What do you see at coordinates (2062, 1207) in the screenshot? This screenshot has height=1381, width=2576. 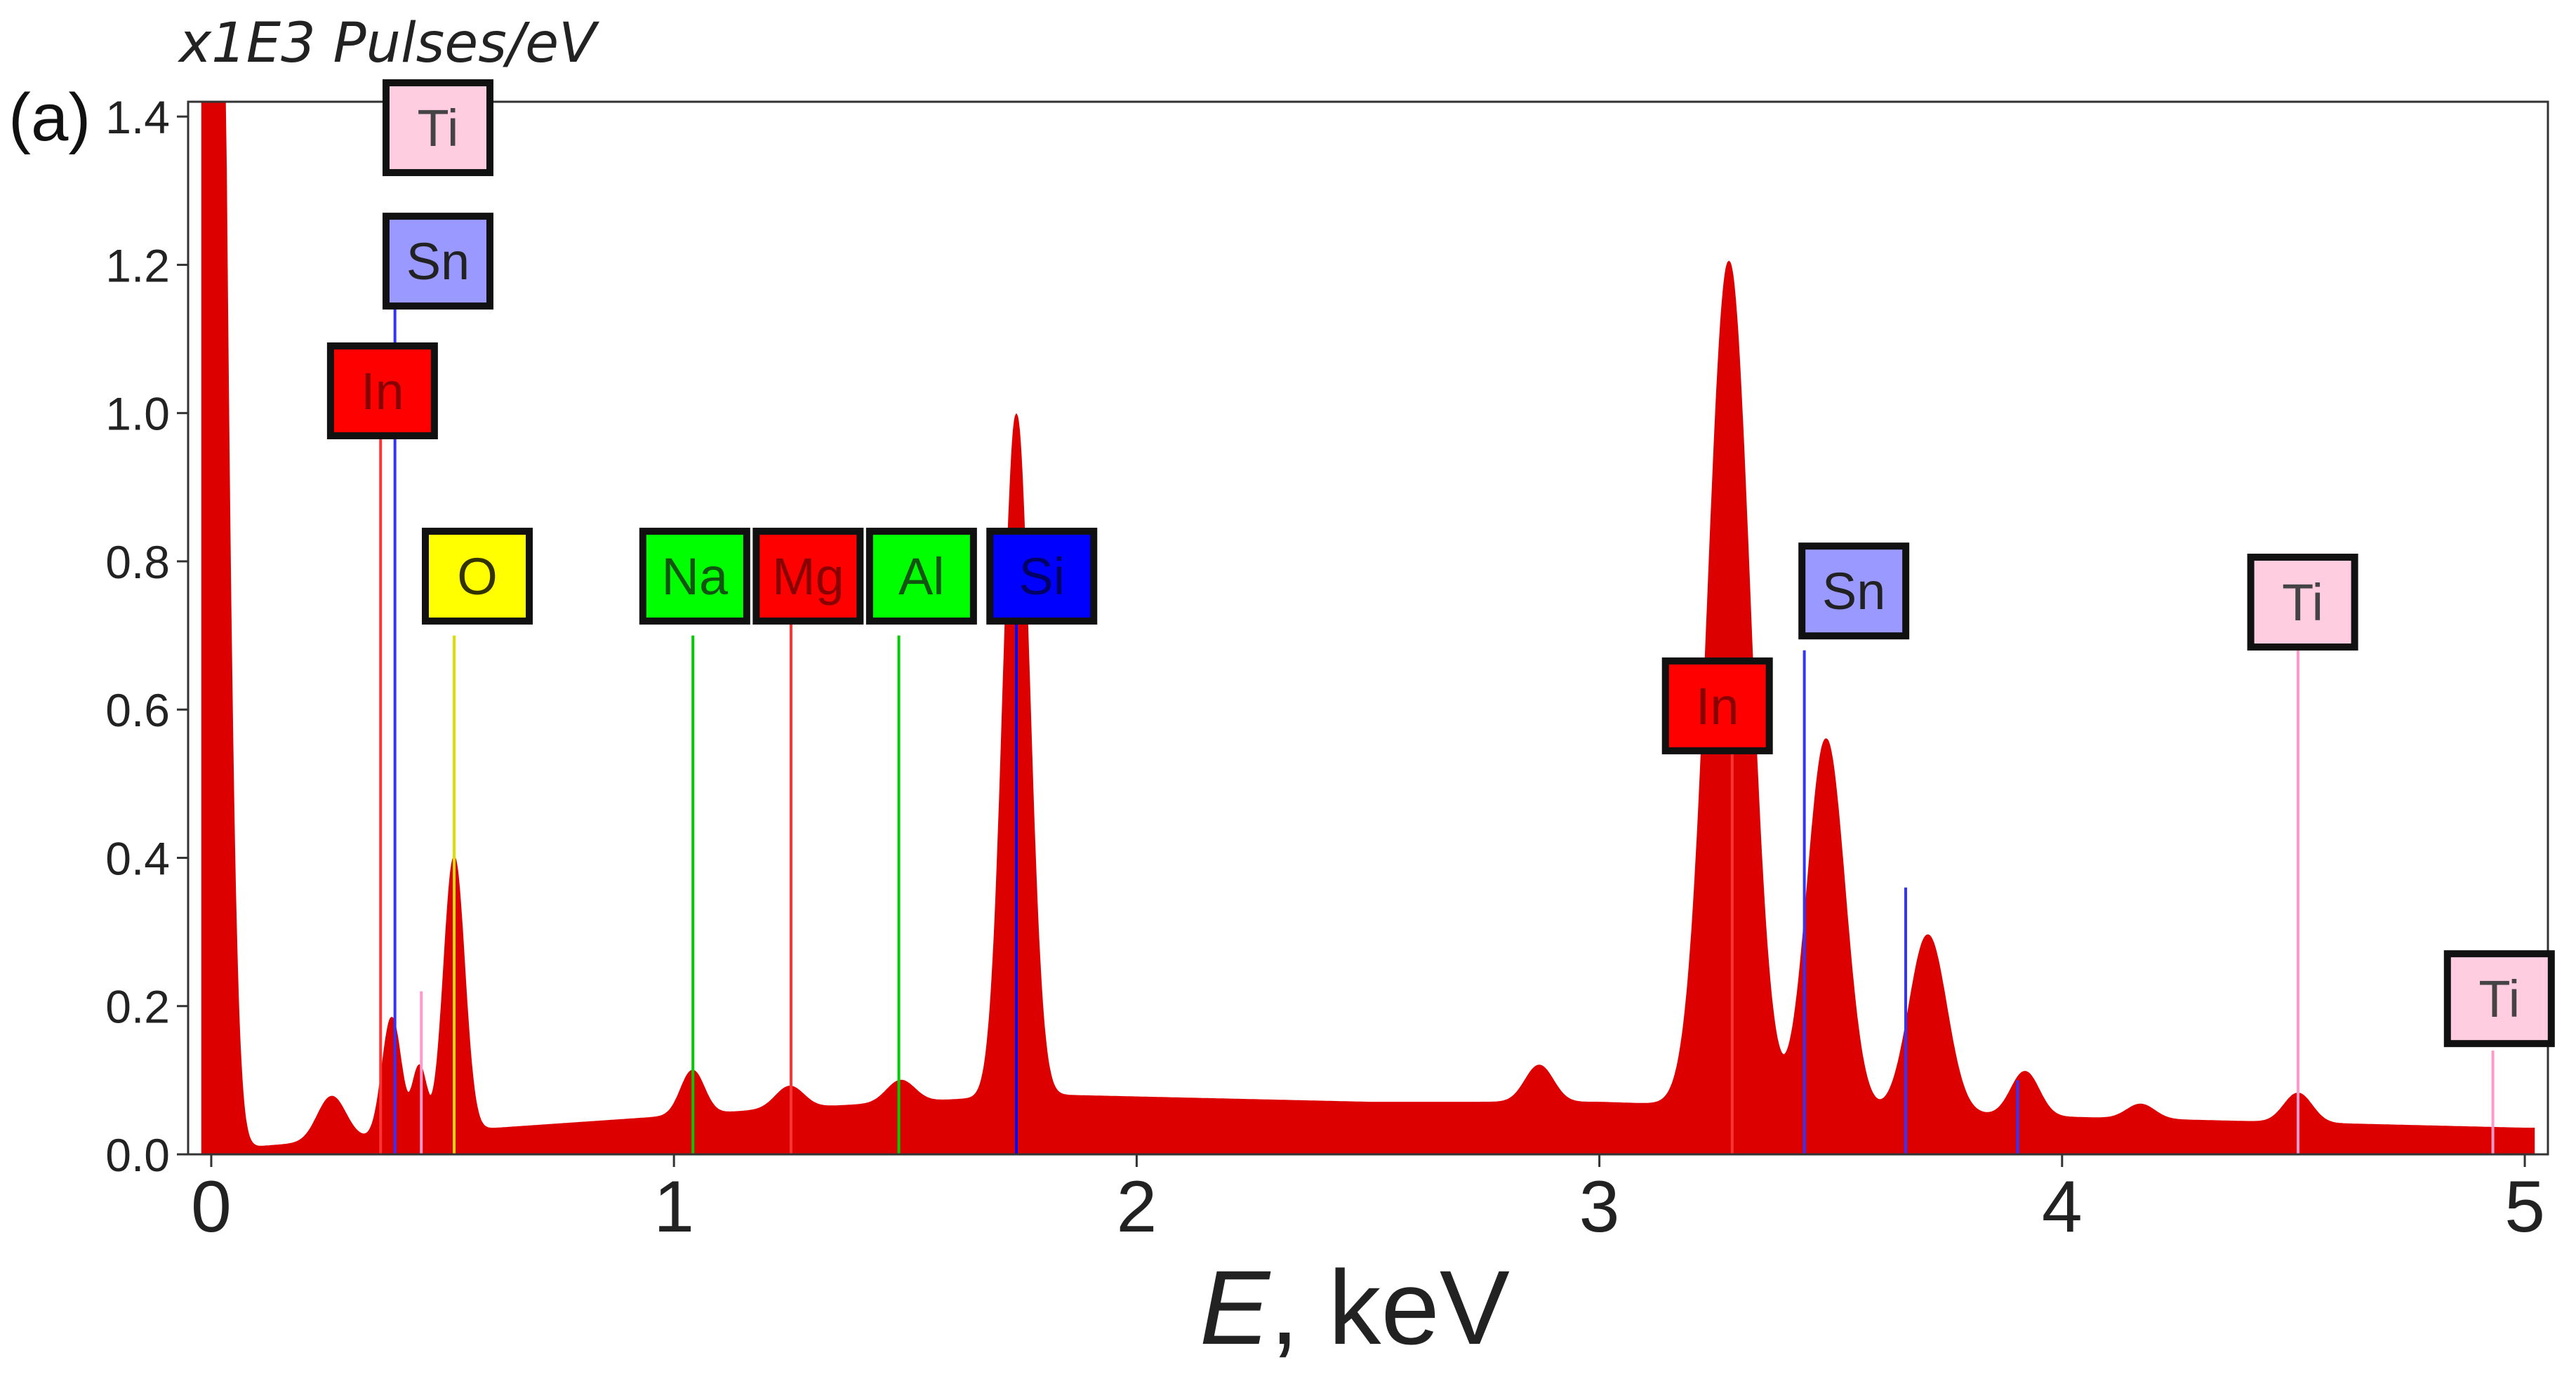 I see `x-tick-label: 4` at bounding box center [2062, 1207].